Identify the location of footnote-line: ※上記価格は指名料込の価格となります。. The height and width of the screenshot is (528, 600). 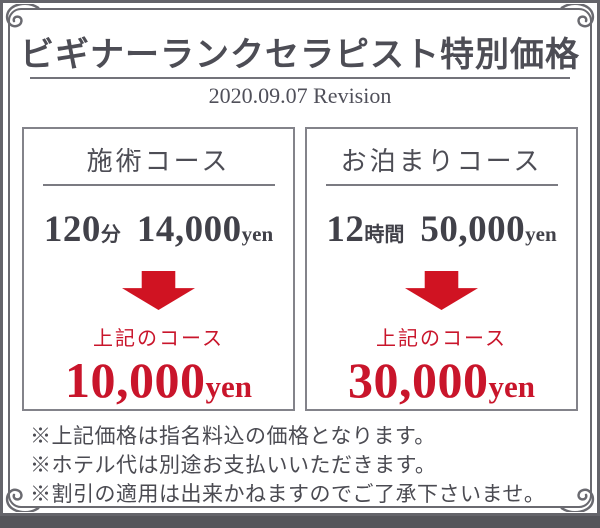
(233, 436).